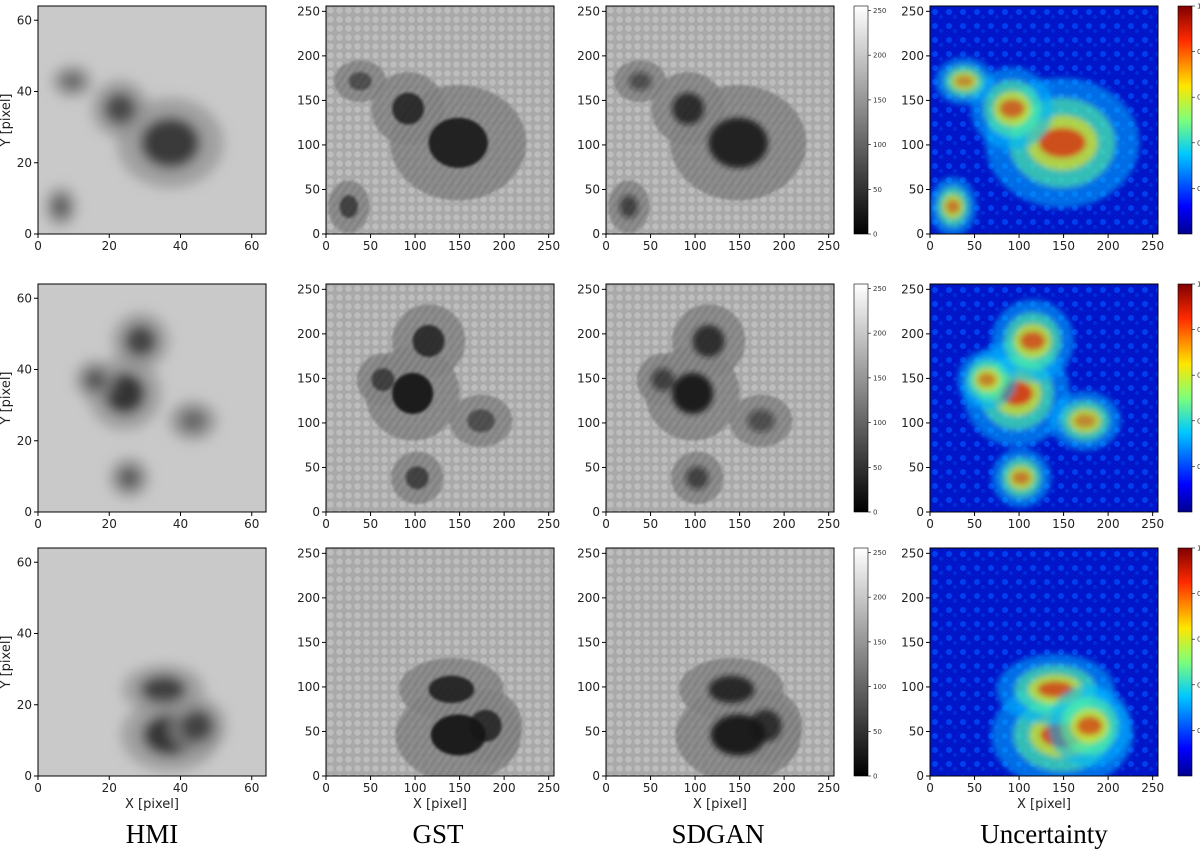  Describe the element at coordinates (1188, 119) in the screenshot. I see `uncertainty-colorbar-row-1: 0.2 0.4 0.6 0.8 1.0` at that location.